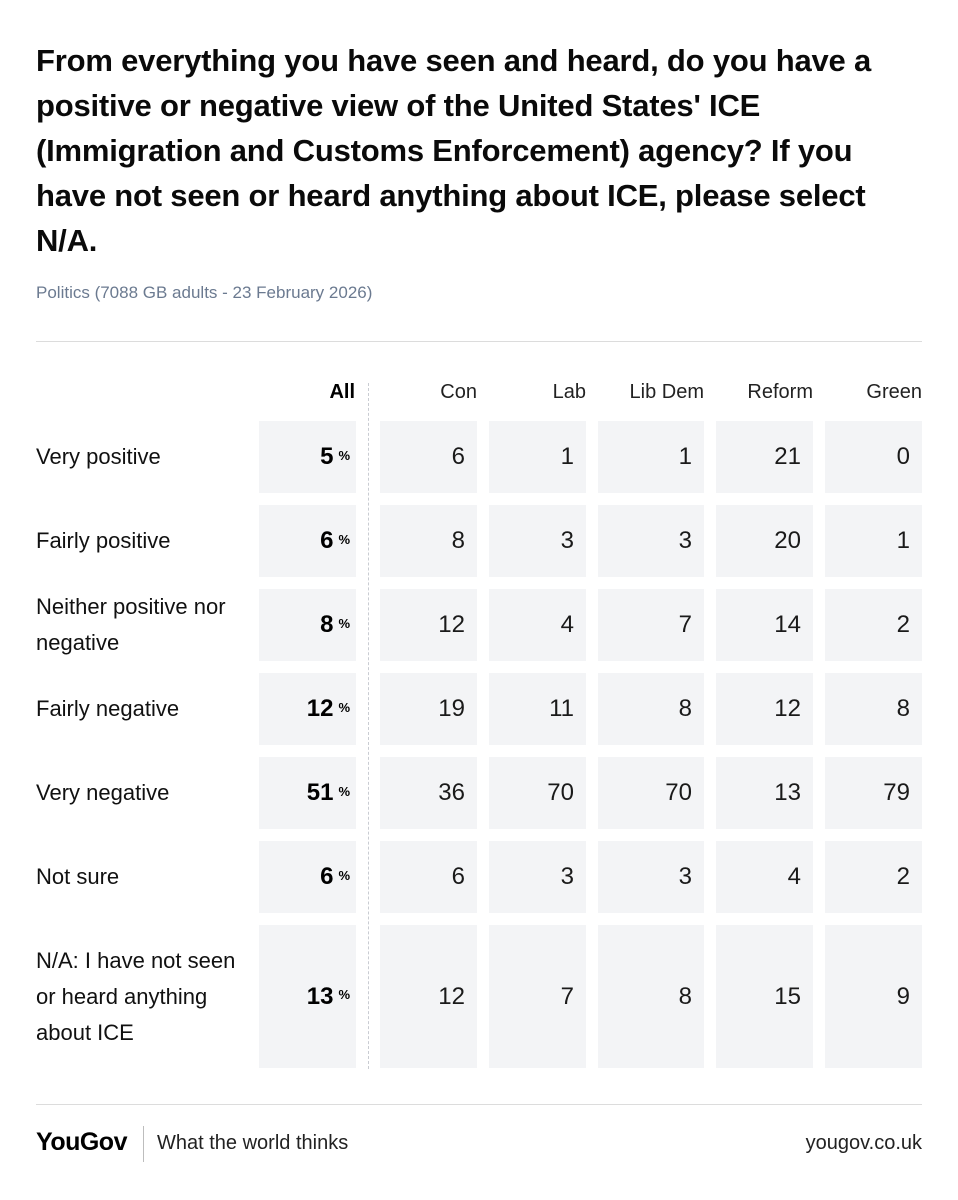 The image size is (958, 1200). What do you see at coordinates (873, 793) in the screenshot?
I see `value-cell: 79` at bounding box center [873, 793].